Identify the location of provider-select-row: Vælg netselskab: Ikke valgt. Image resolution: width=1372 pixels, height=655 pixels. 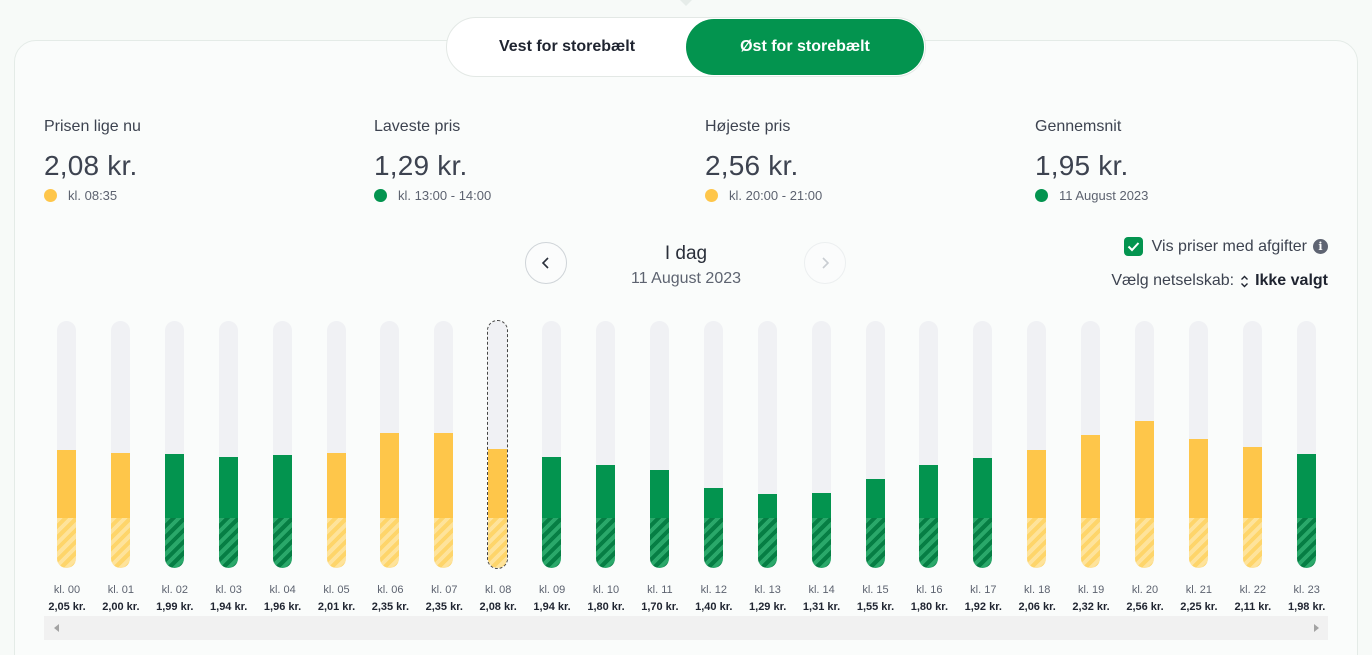
(1219, 281).